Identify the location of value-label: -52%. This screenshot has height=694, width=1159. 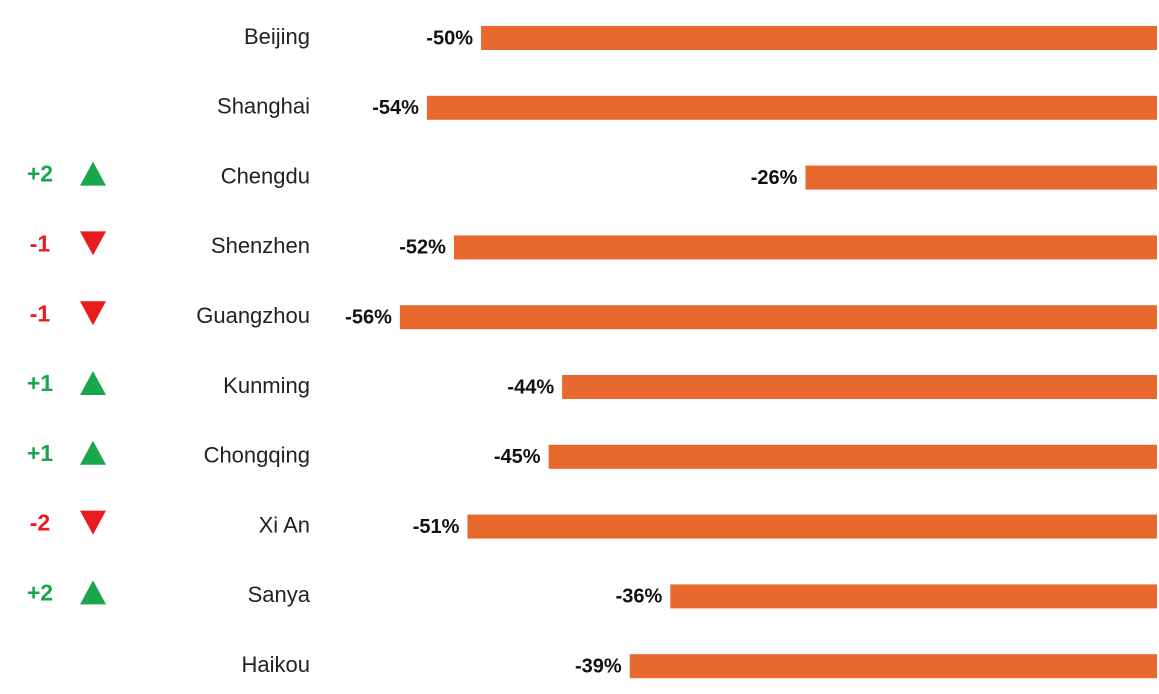
(422, 248).